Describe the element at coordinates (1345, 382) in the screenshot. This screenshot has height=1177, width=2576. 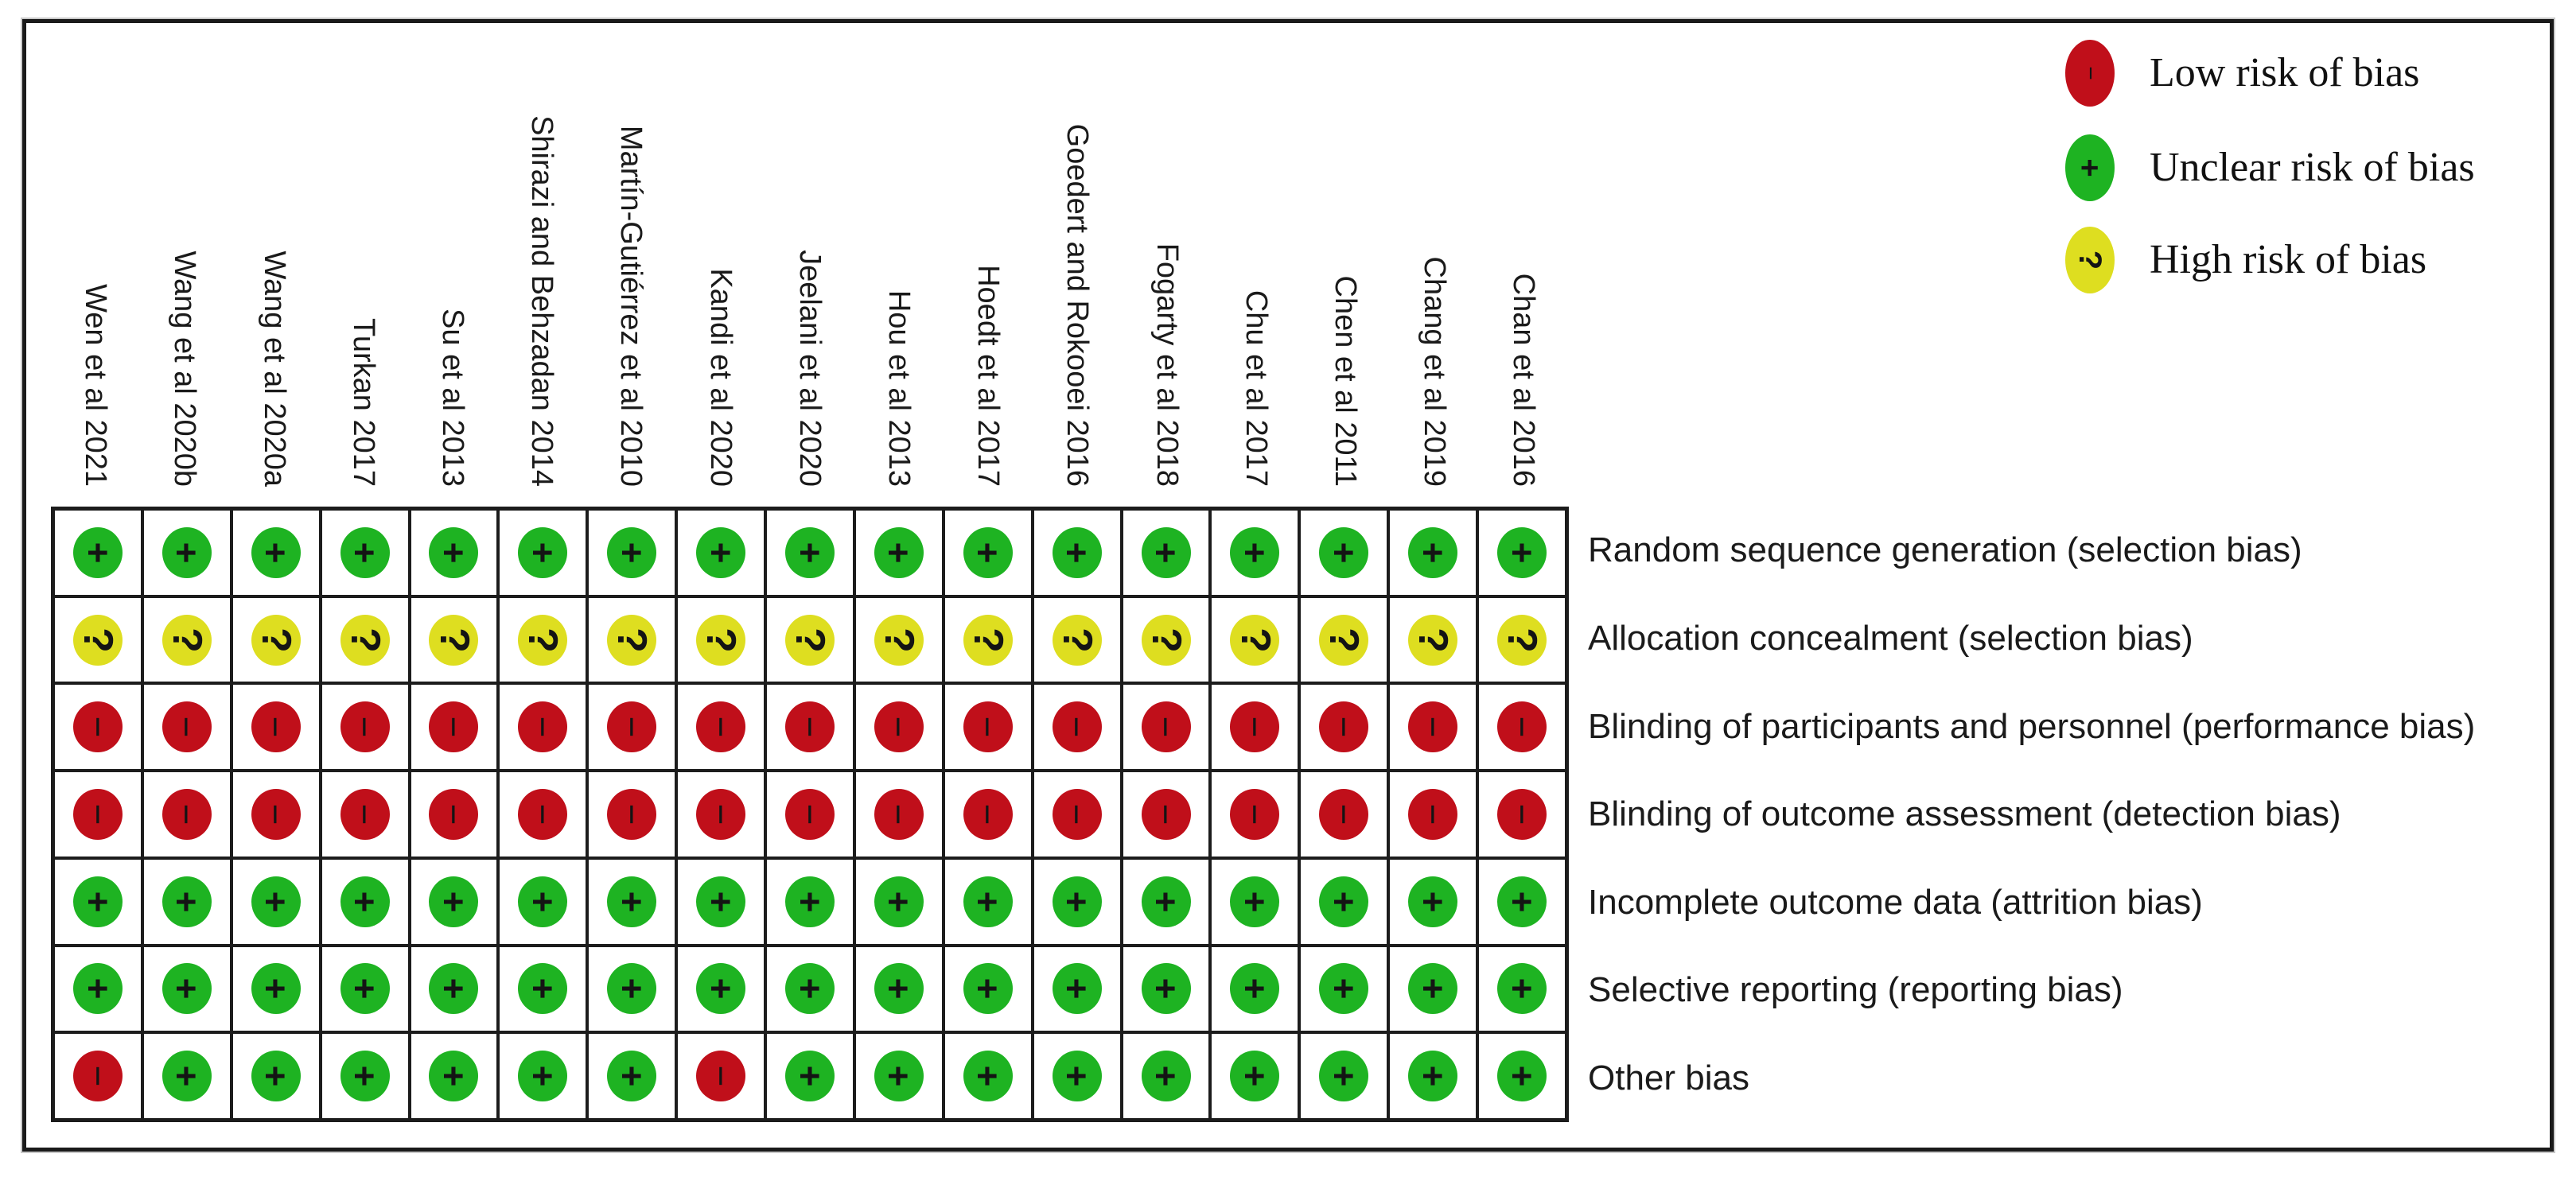
I see `column-header-study: Chen et al 2011` at that location.